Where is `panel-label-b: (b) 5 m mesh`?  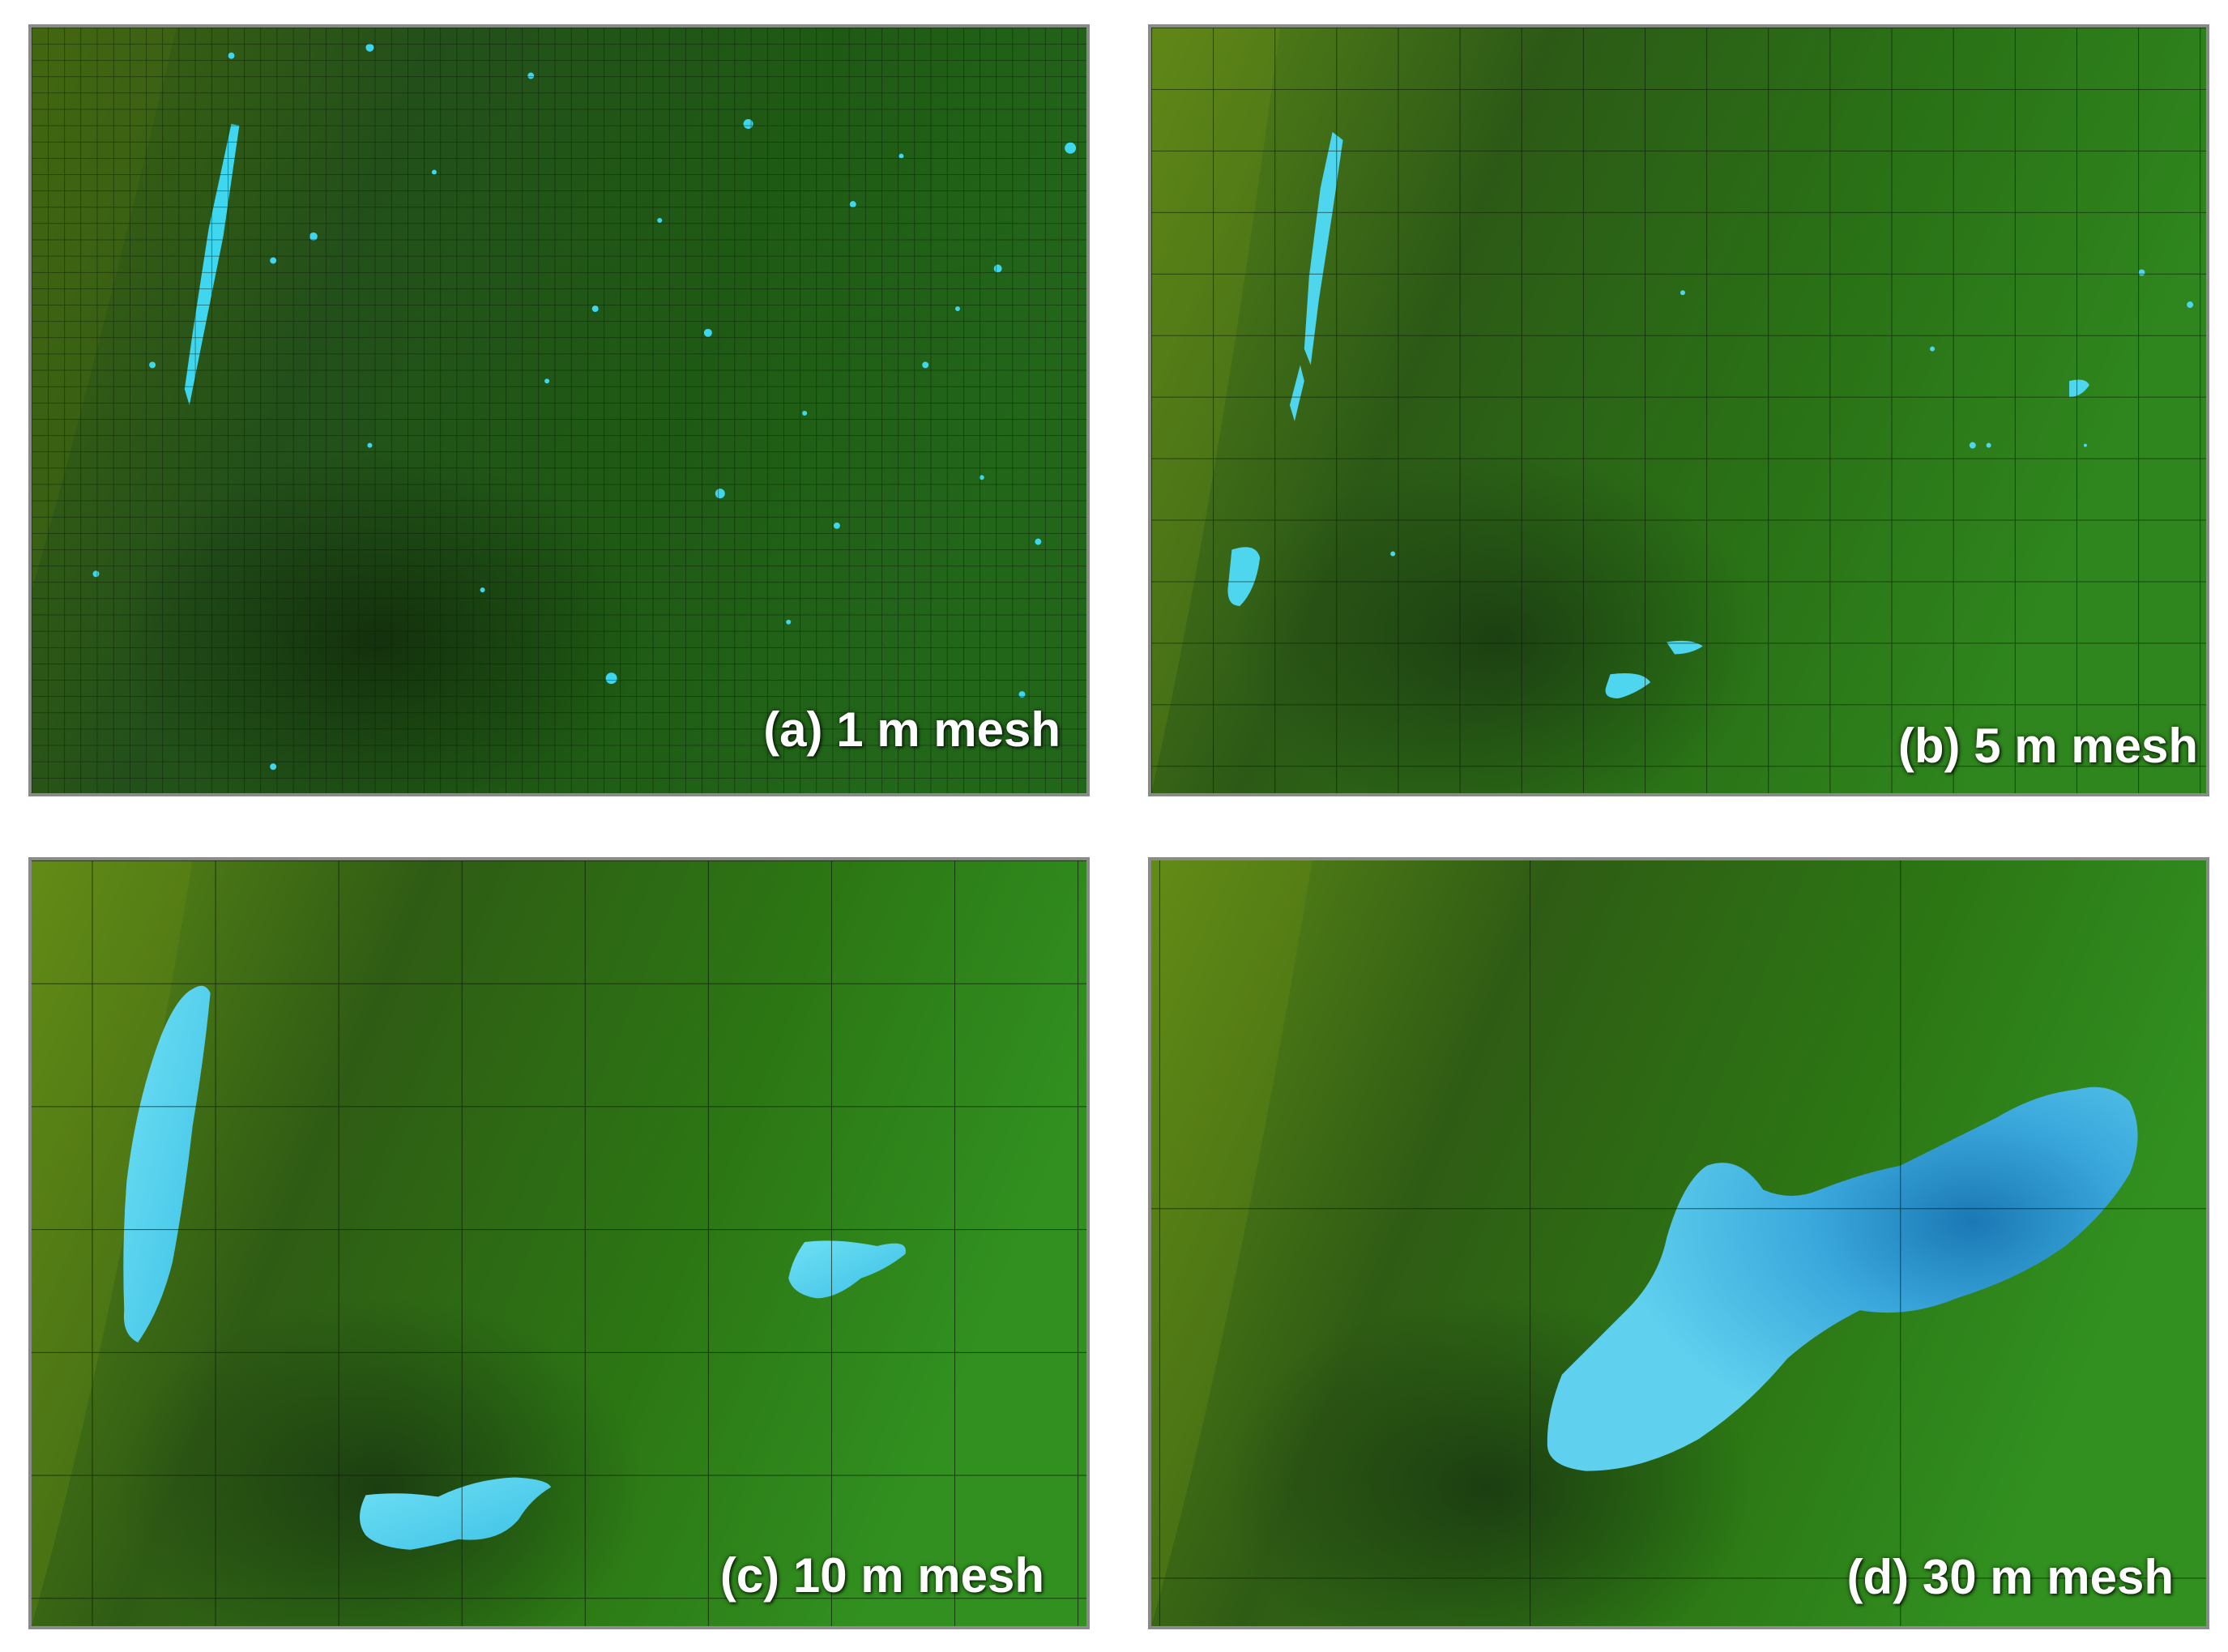 panel-label-b: (b) 5 m mesh is located at coordinates (2048, 746).